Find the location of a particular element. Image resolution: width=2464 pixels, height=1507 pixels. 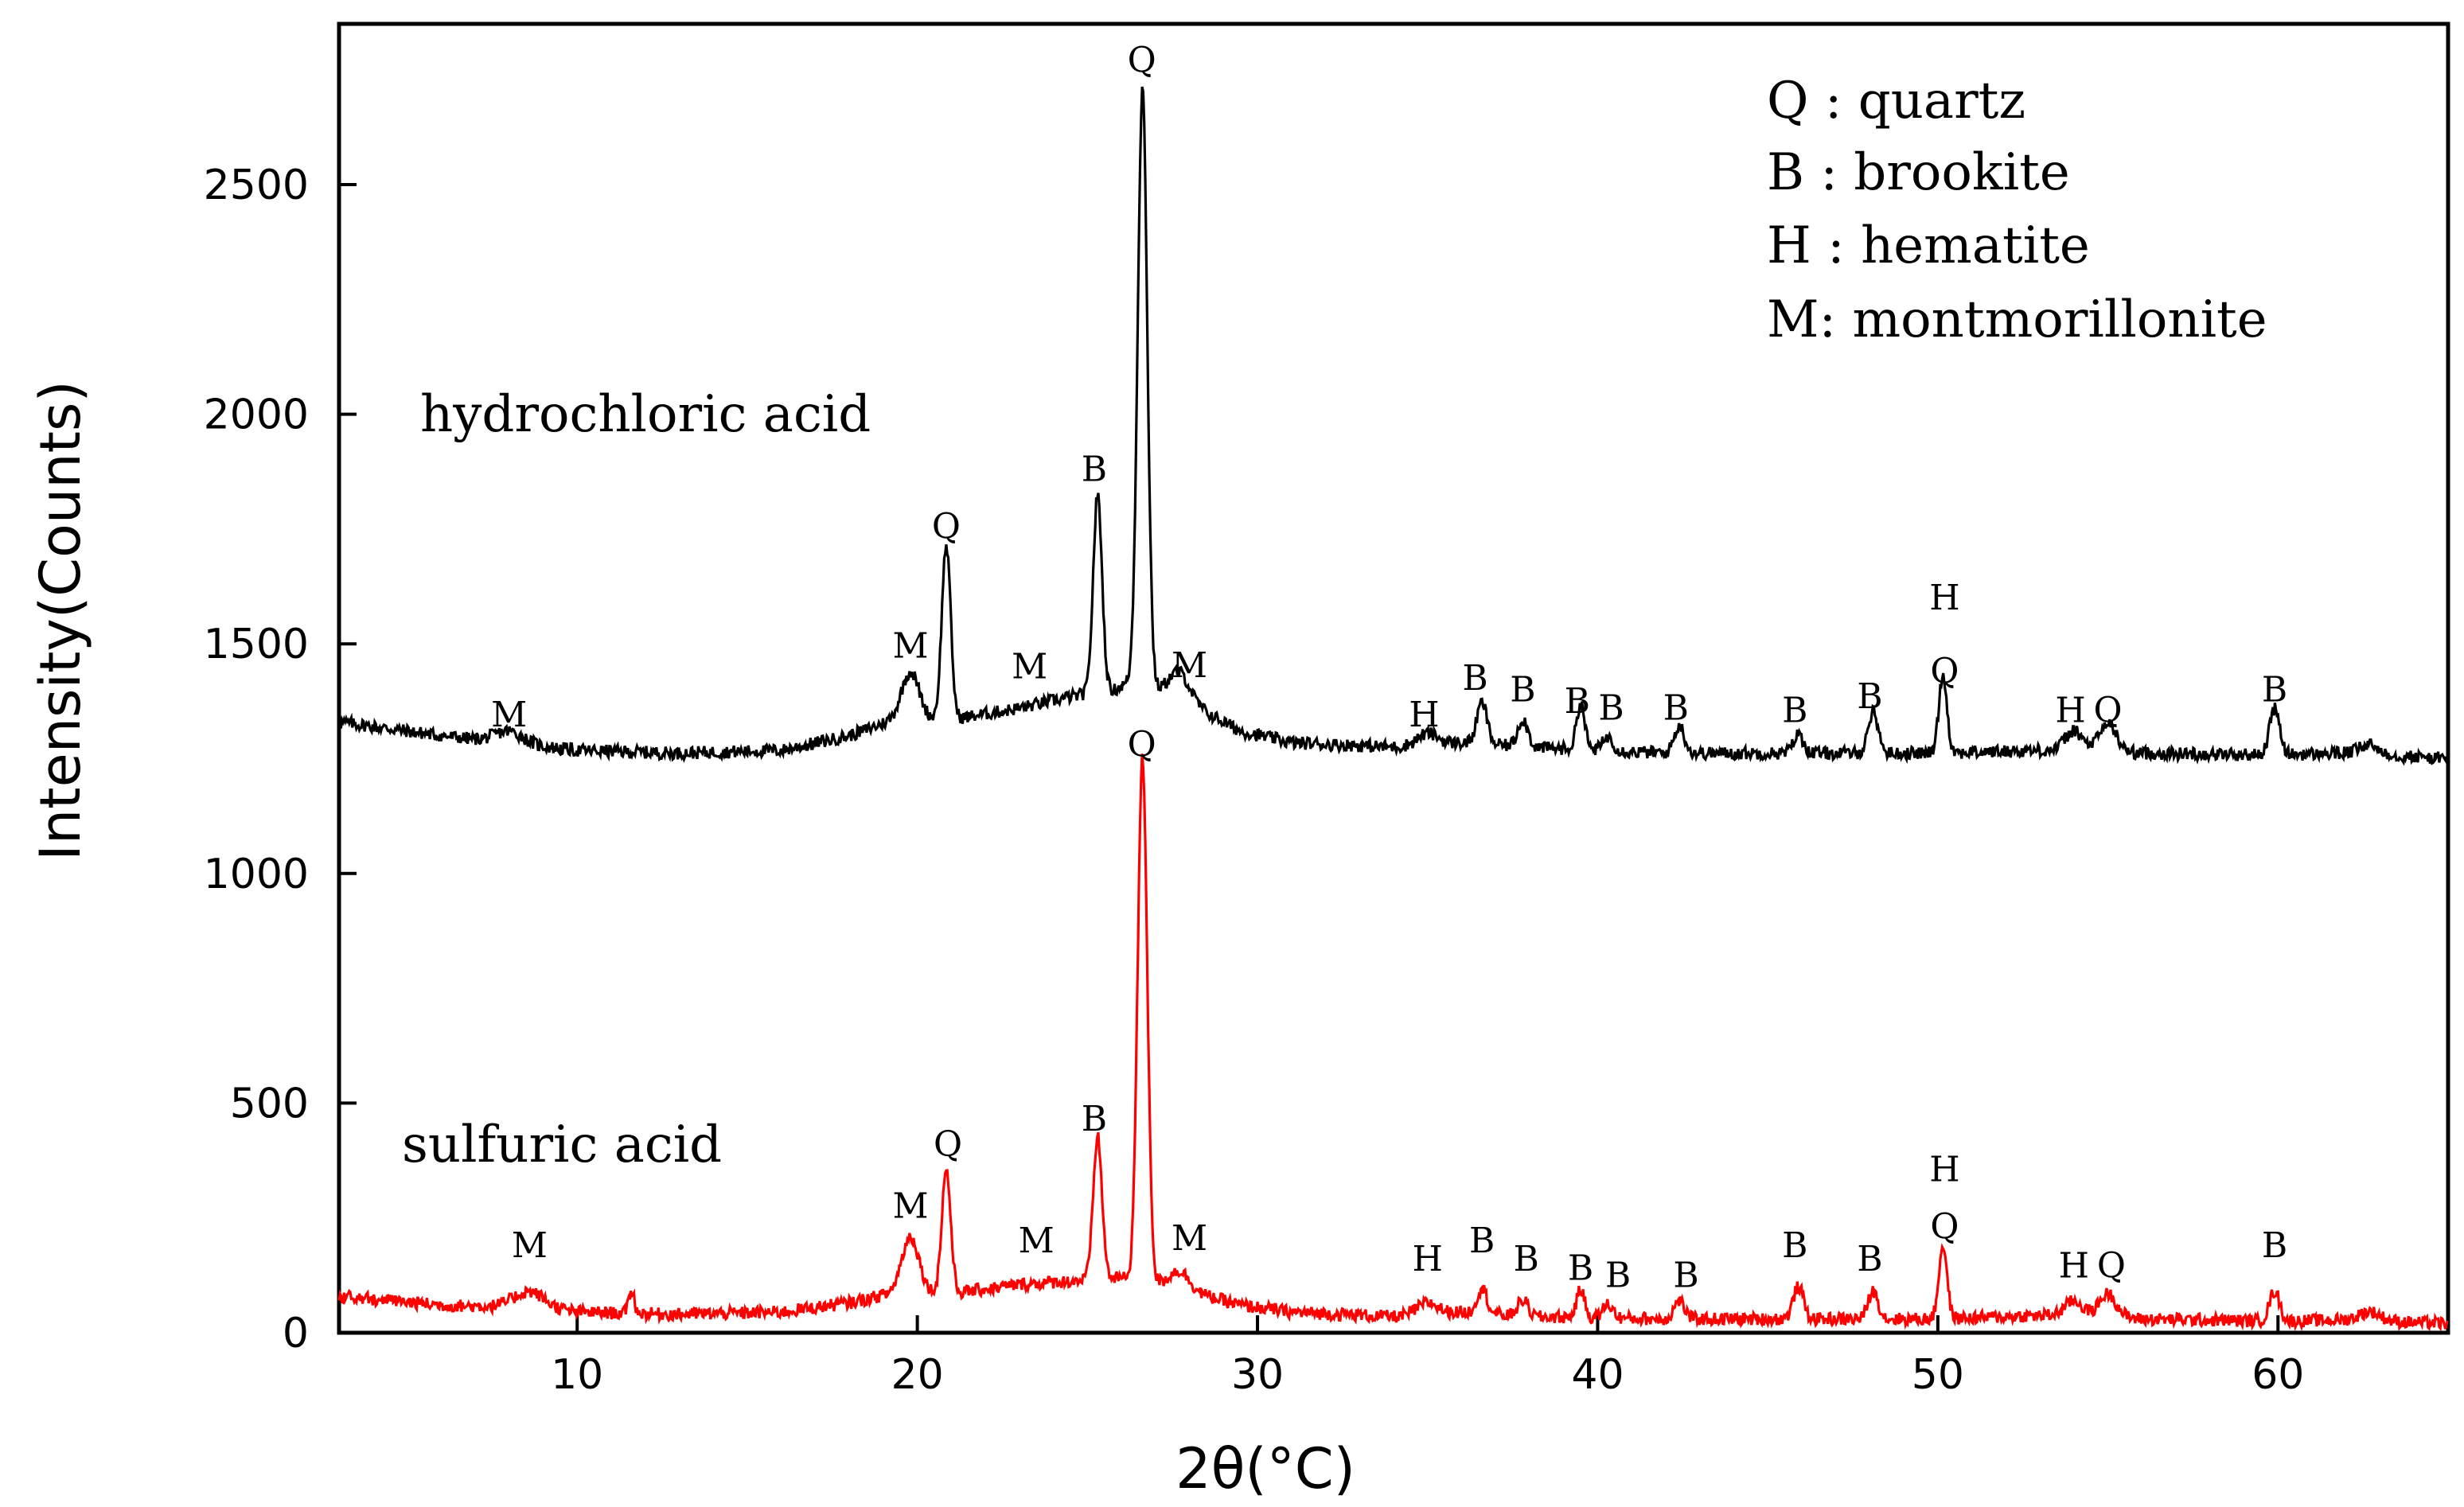

y-tick-label: 0 is located at coordinates (296, 1333).